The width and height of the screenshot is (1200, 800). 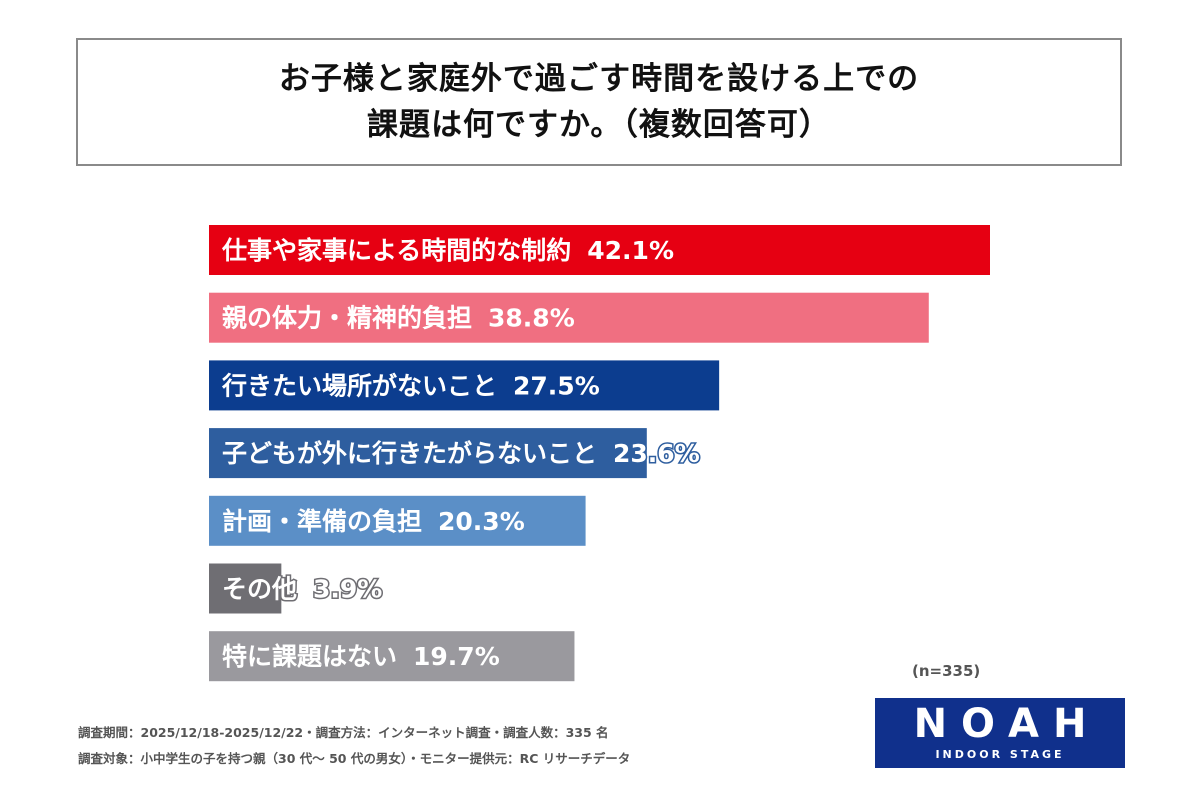 What do you see at coordinates (1007, 724) in the screenshot?
I see `logo-wordmark: NOAH` at bounding box center [1007, 724].